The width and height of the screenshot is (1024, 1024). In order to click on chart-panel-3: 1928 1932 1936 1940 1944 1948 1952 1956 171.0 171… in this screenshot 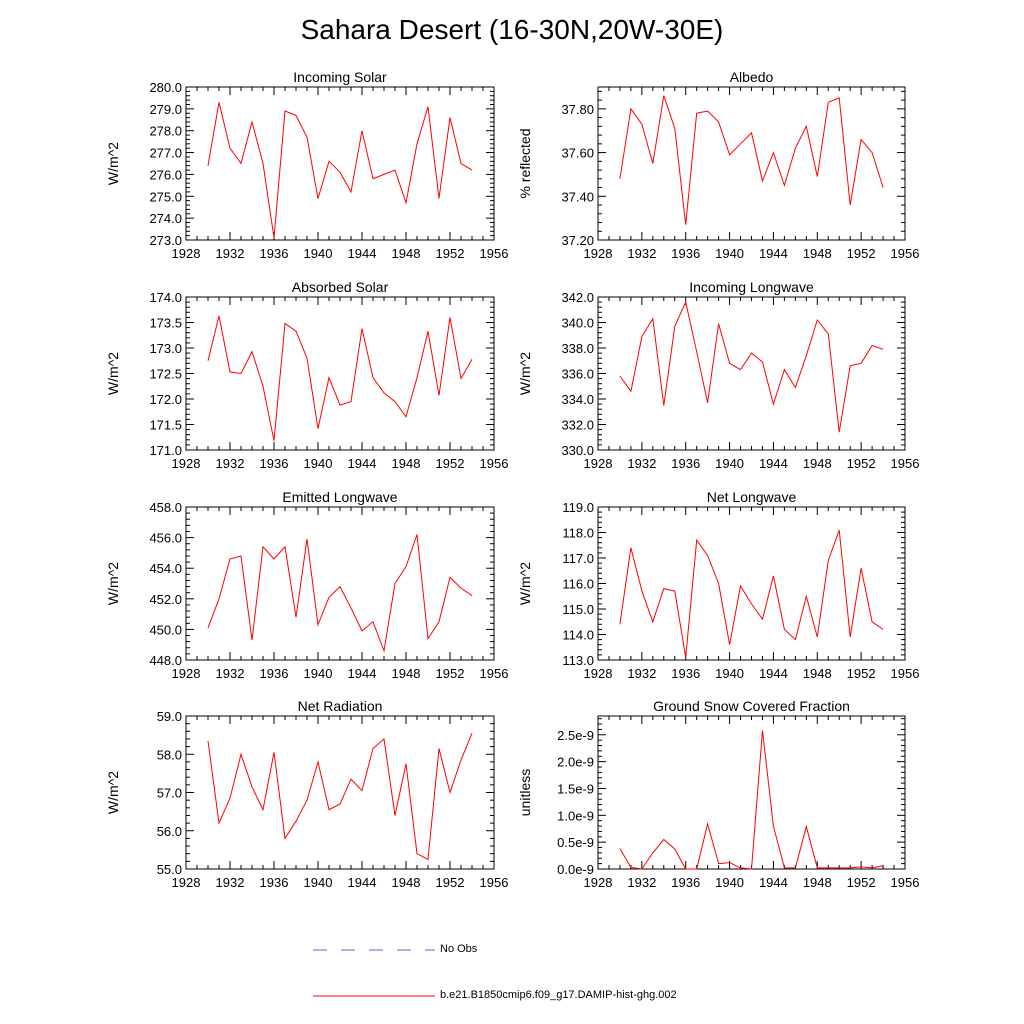, I will do `click(306, 375)`.